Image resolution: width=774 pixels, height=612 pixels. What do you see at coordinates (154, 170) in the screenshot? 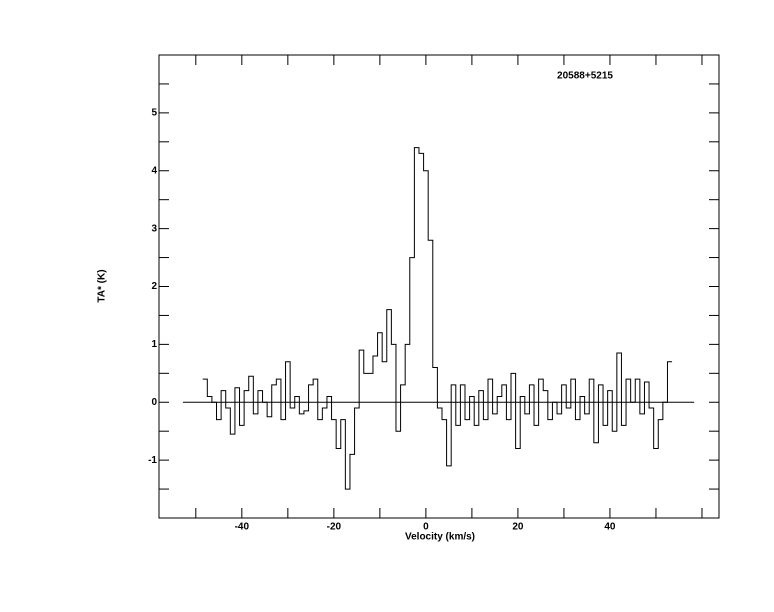
I see `y-tick-label: 4` at bounding box center [154, 170].